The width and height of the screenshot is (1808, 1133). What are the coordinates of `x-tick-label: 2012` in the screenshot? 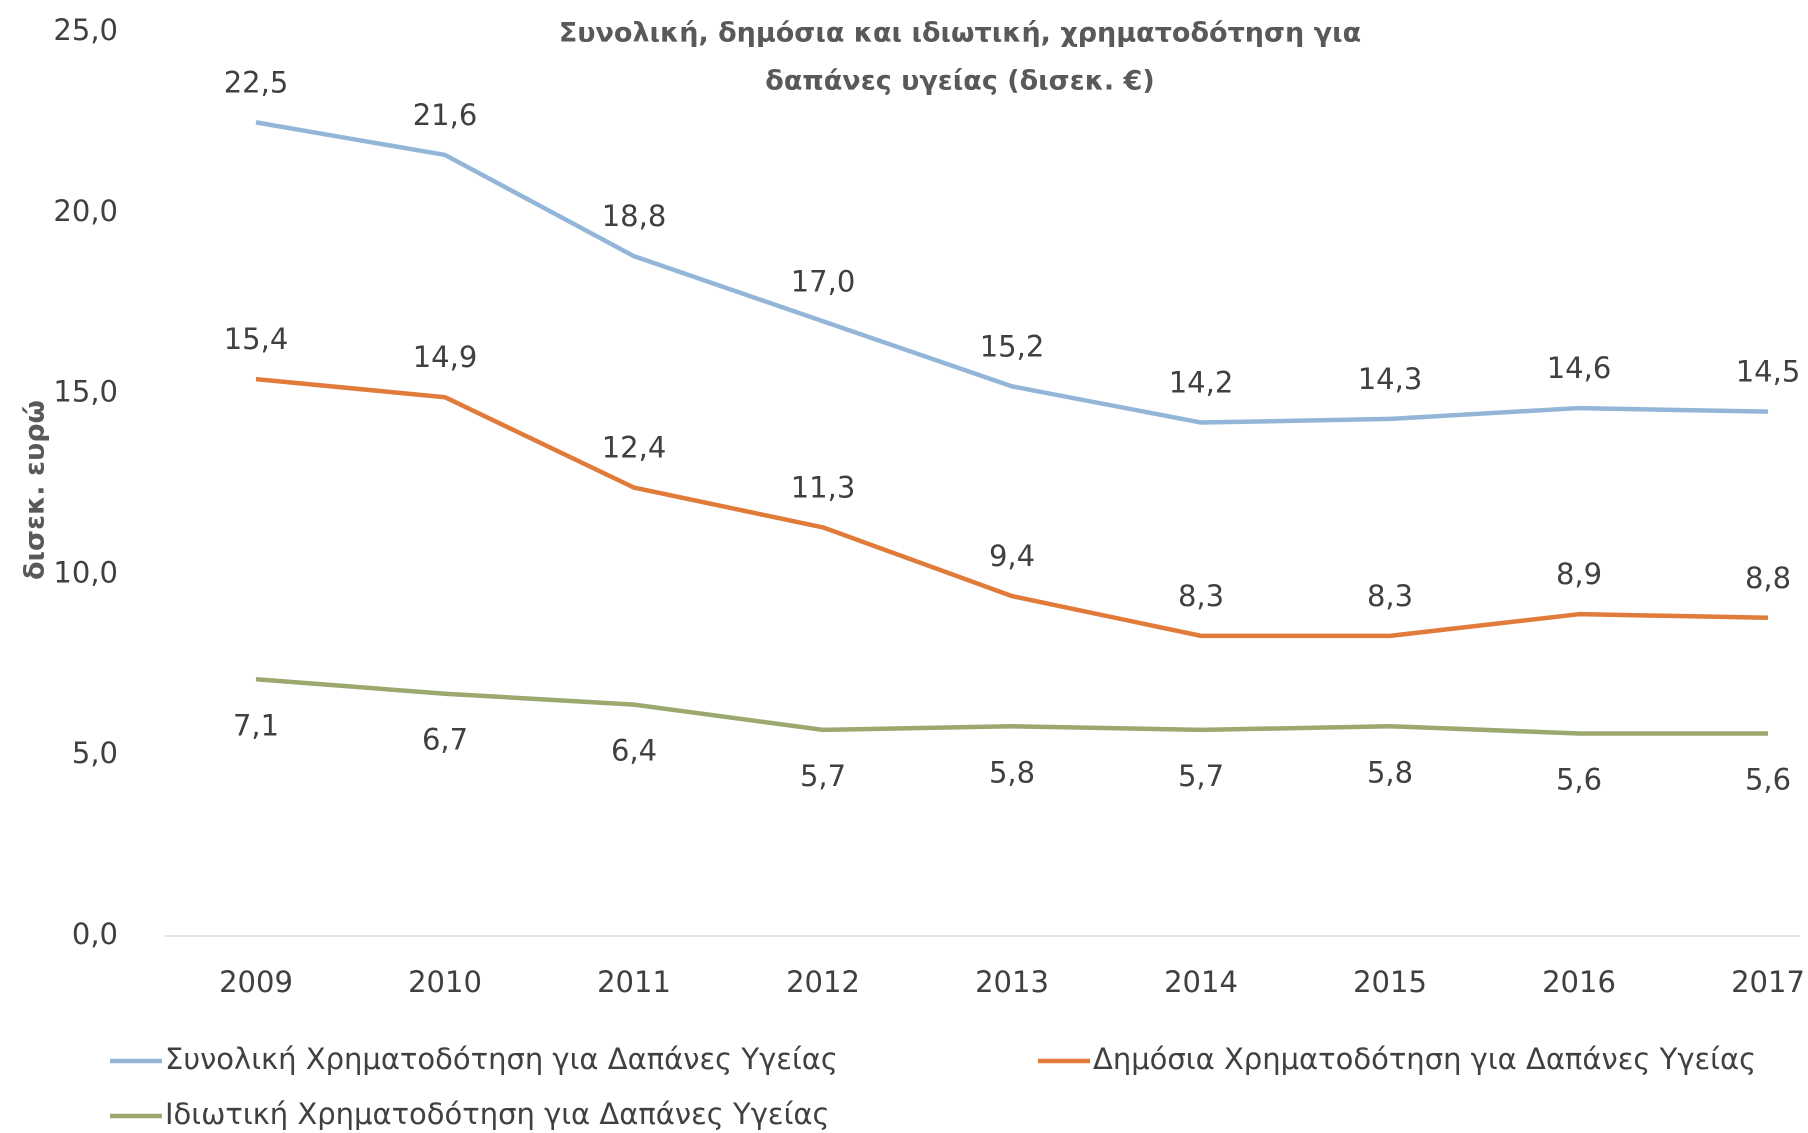 It's located at (823, 982).